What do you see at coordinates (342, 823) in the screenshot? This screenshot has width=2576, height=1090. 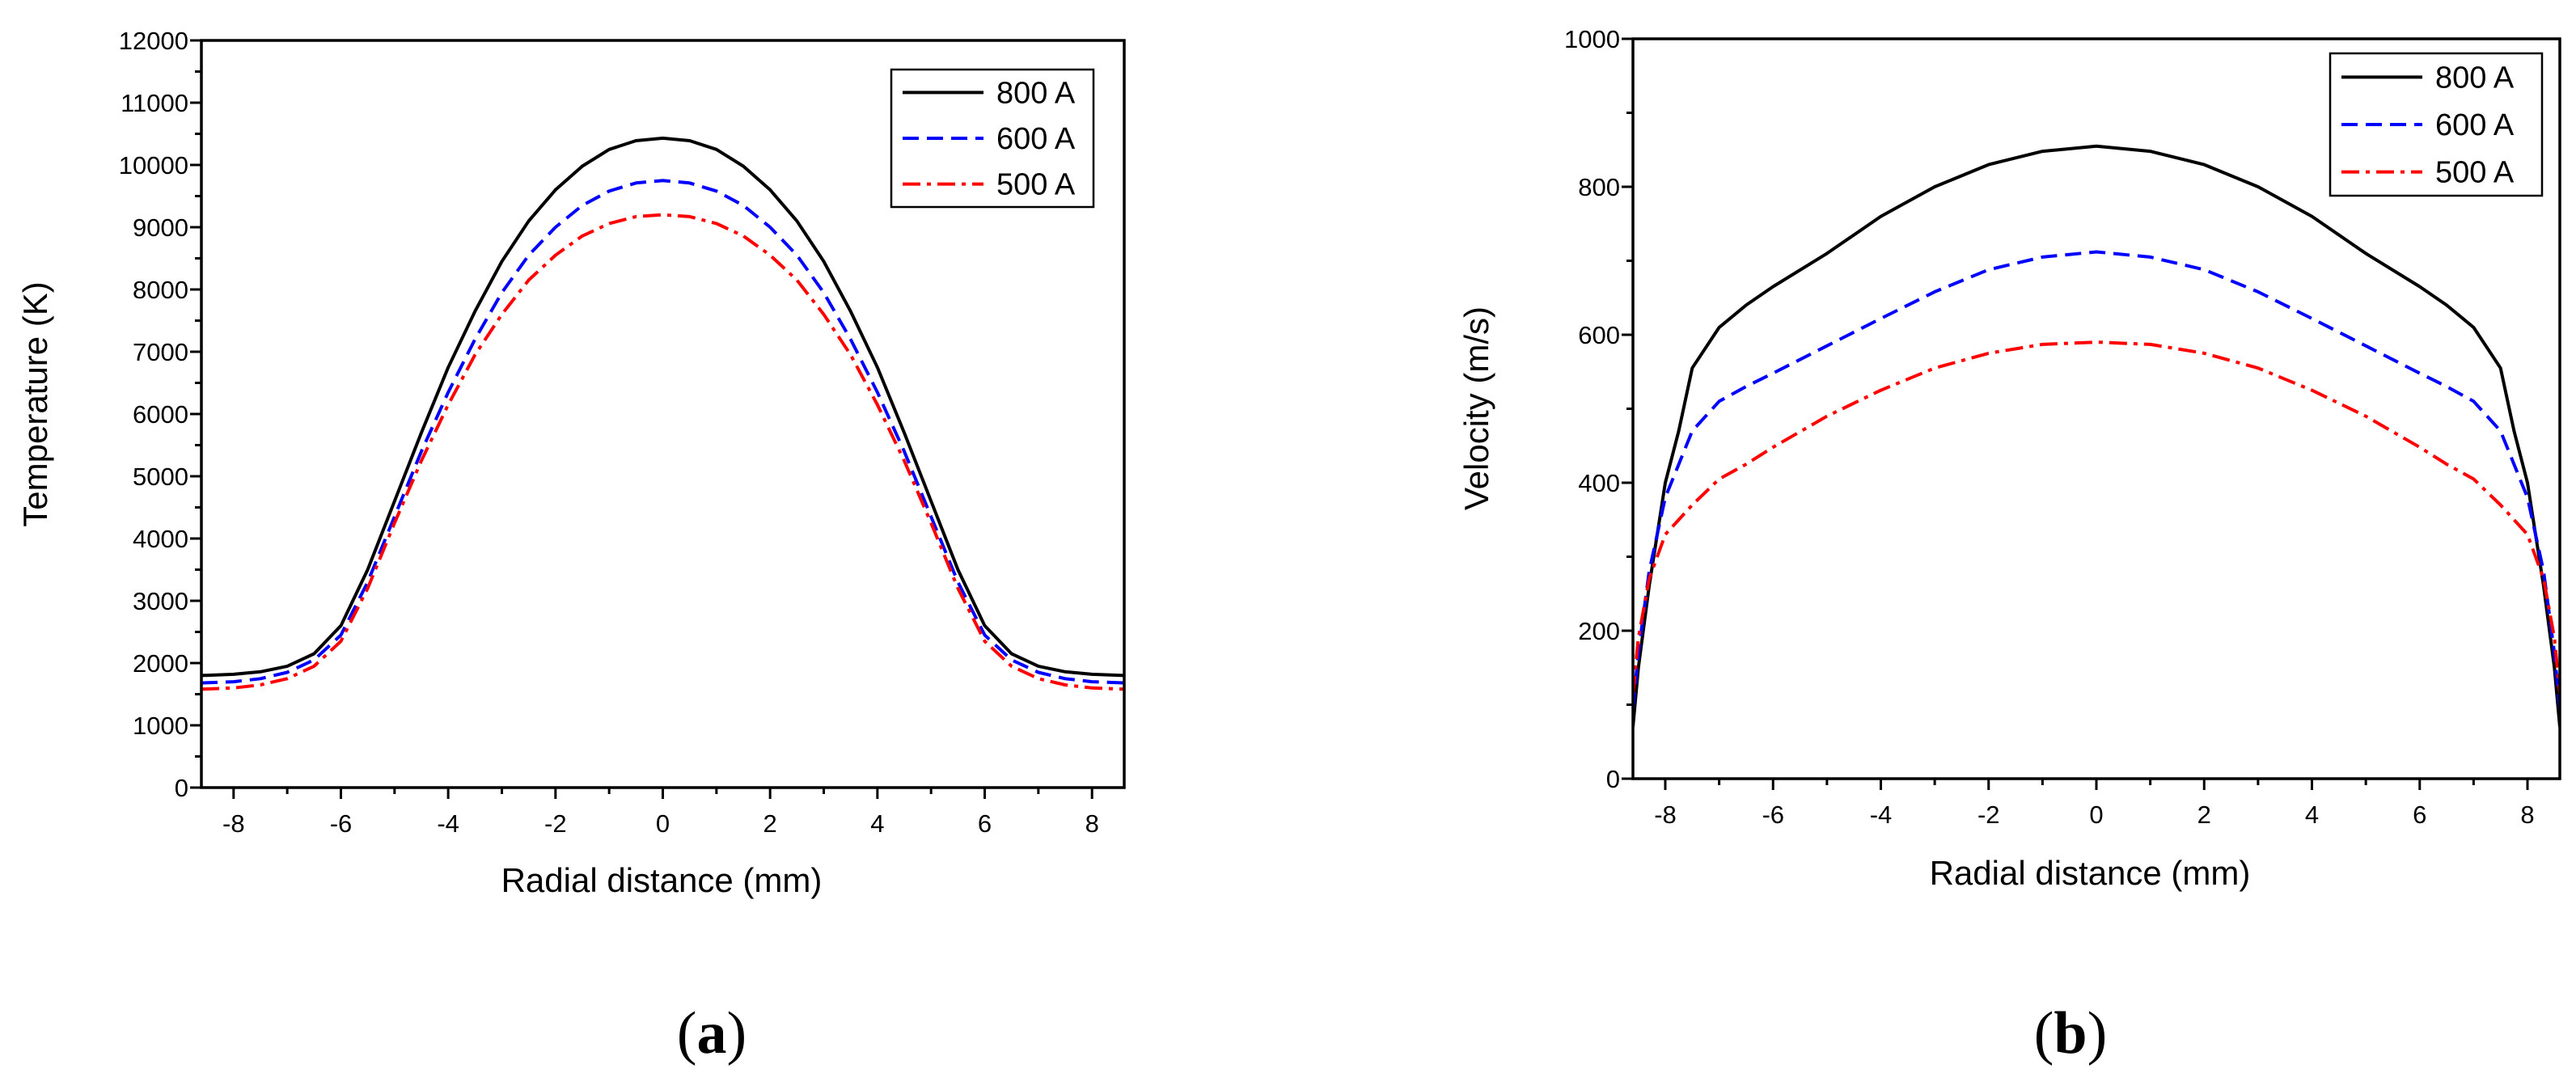 I see `x-tick-label-a: -6` at bounding box center [342, 823].